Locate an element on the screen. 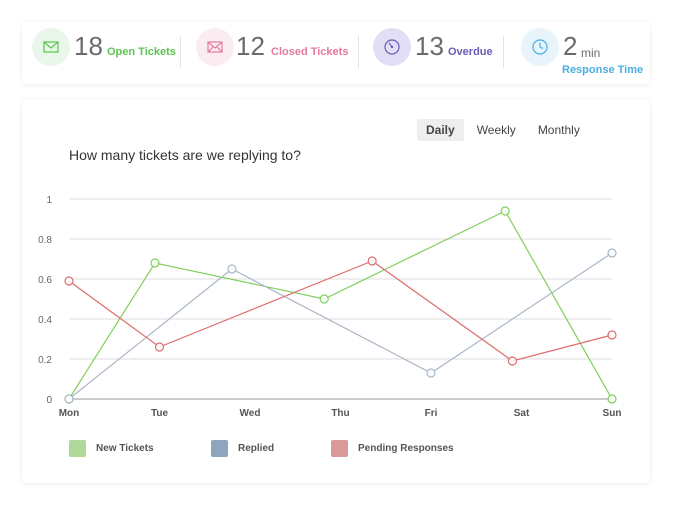 Image resolution: width=673 pixels, height=506 pixels. y-tick-label: 0.2 is located at coordinates (45, 360).